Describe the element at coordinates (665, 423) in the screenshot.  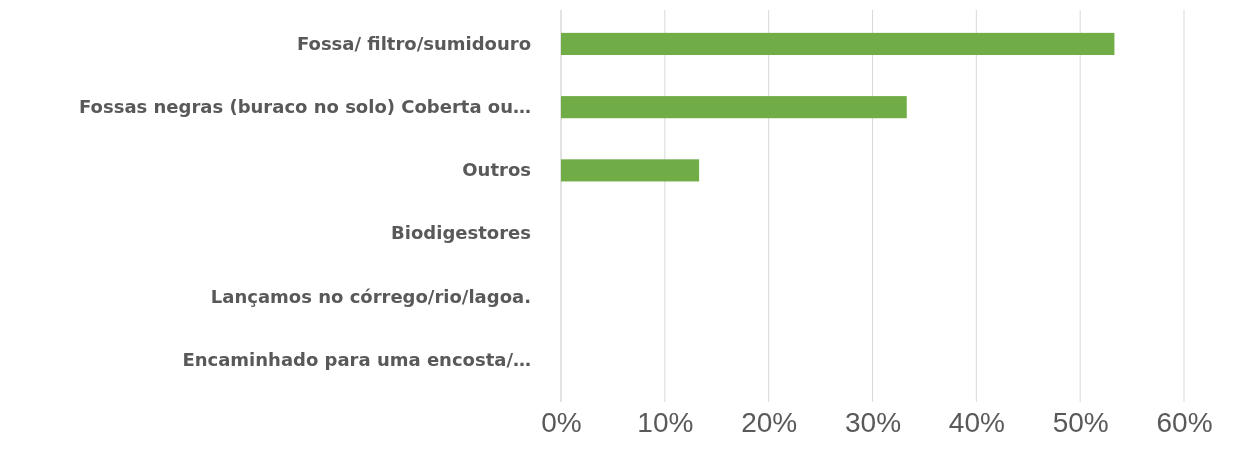
I see `x-tick-label: 10%` at that location.